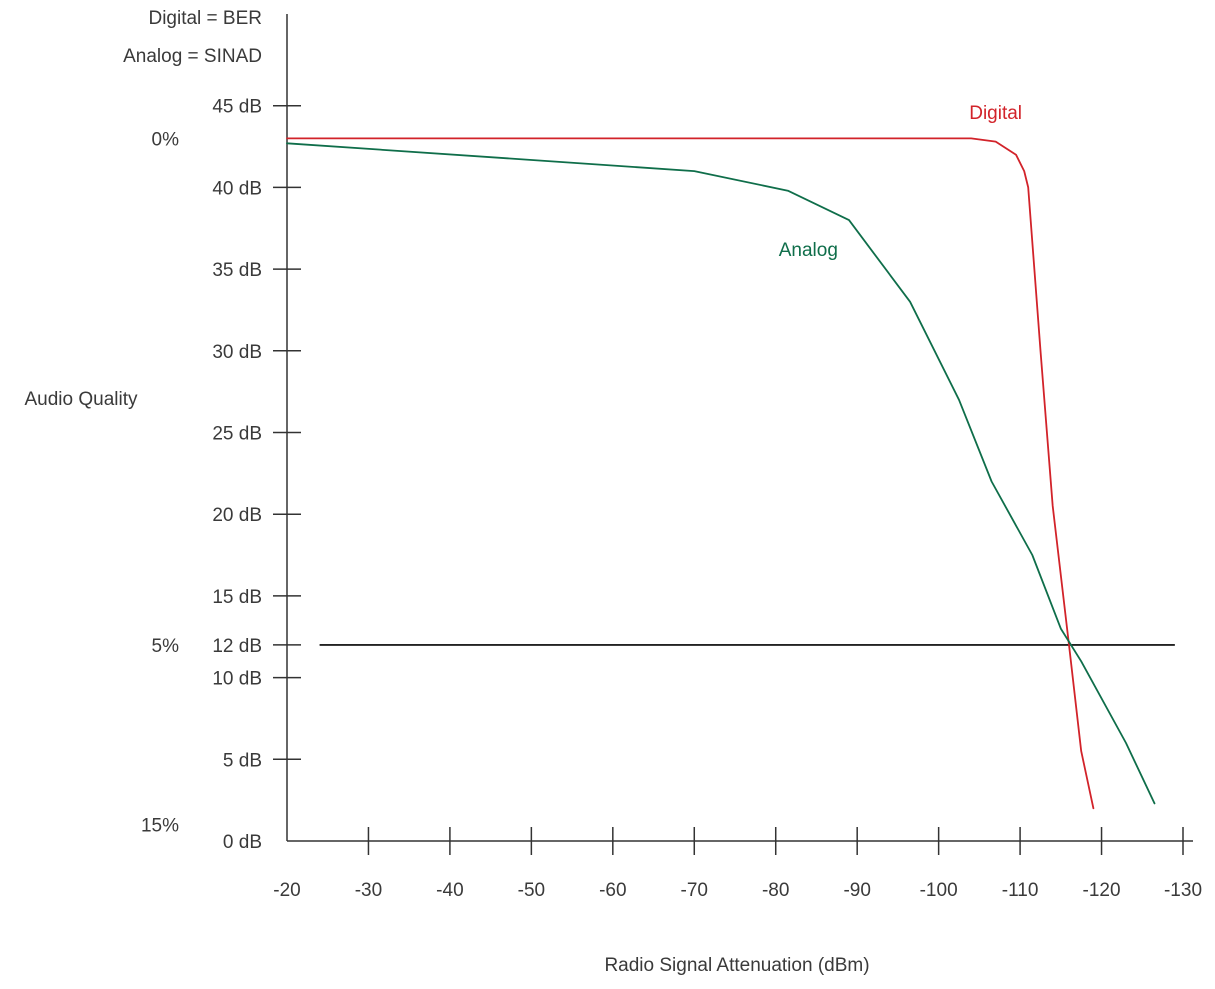 The width and height of the screenshot is (1215, 989). I want to click on x-tick-label: -70, so click(694, 890).